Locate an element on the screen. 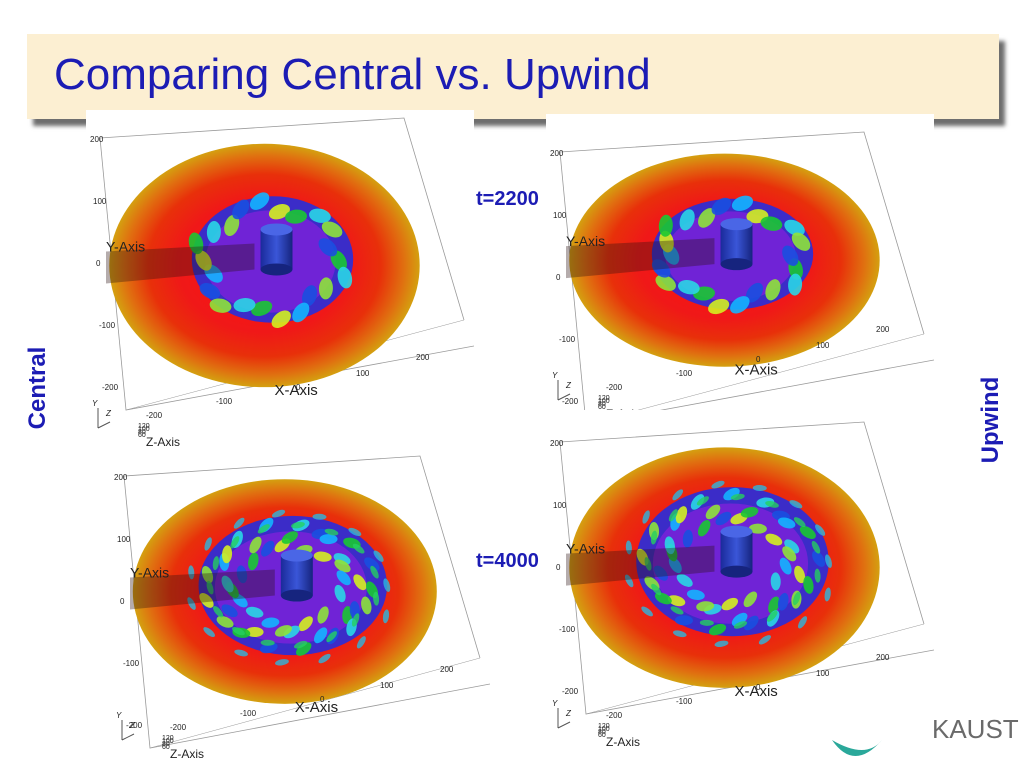 The height and width of the screenshot is (773, 1024). kaust-logo: KAUST is located at coordinates (926, 734).